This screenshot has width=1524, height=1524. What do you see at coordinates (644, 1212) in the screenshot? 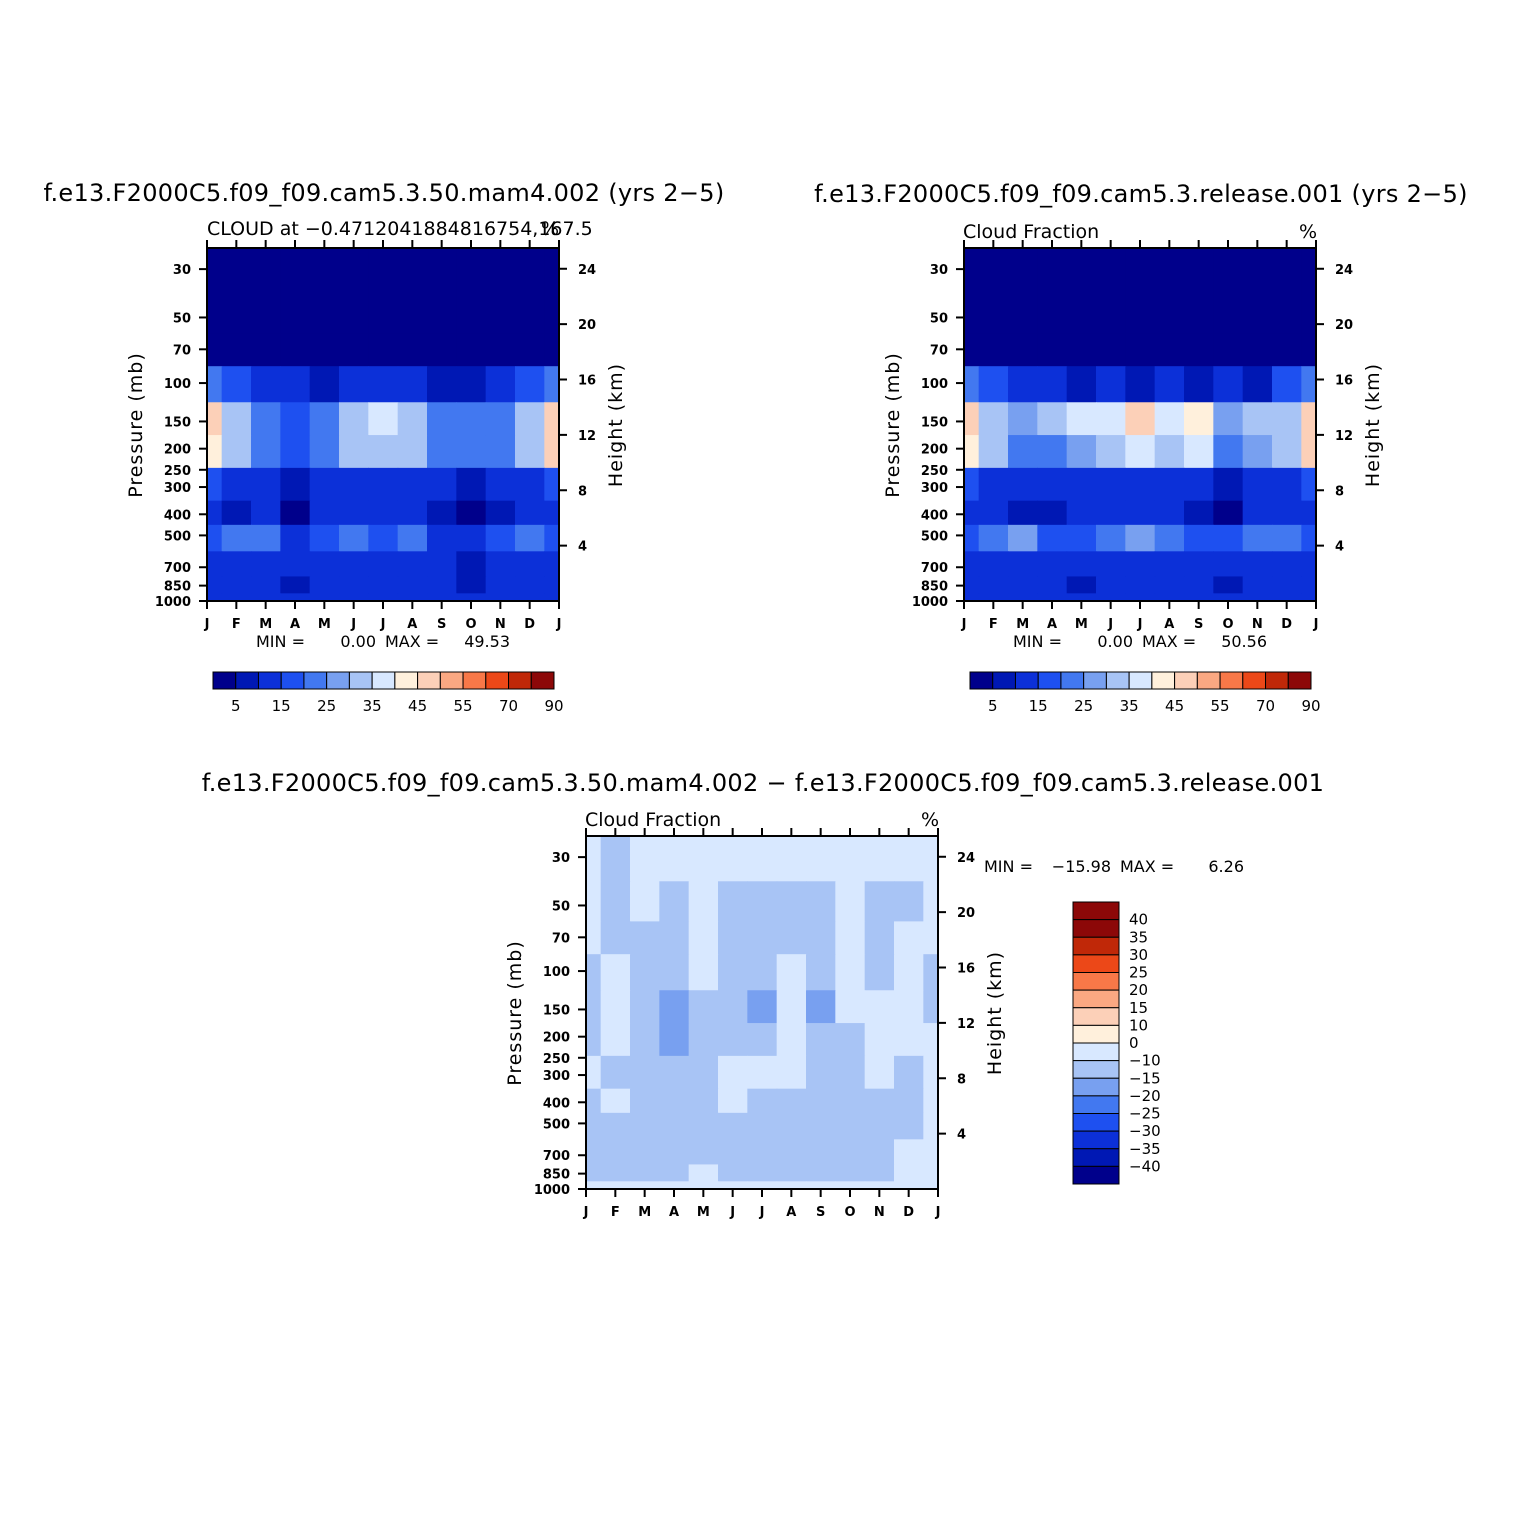
I see `x-tick-label: M` at bounding box center [644, 1212].